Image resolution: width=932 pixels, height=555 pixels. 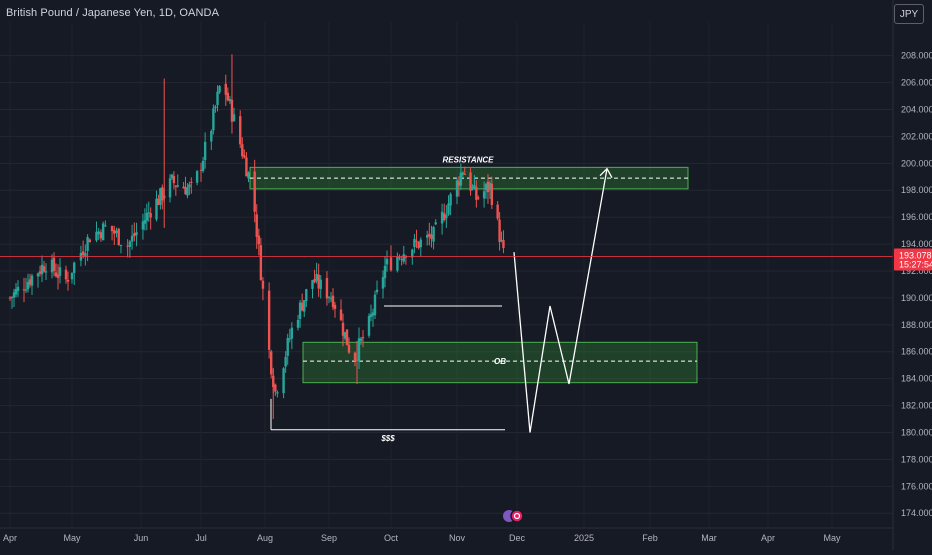 I want to click on order-block-zone, so click(x=500, y=362).